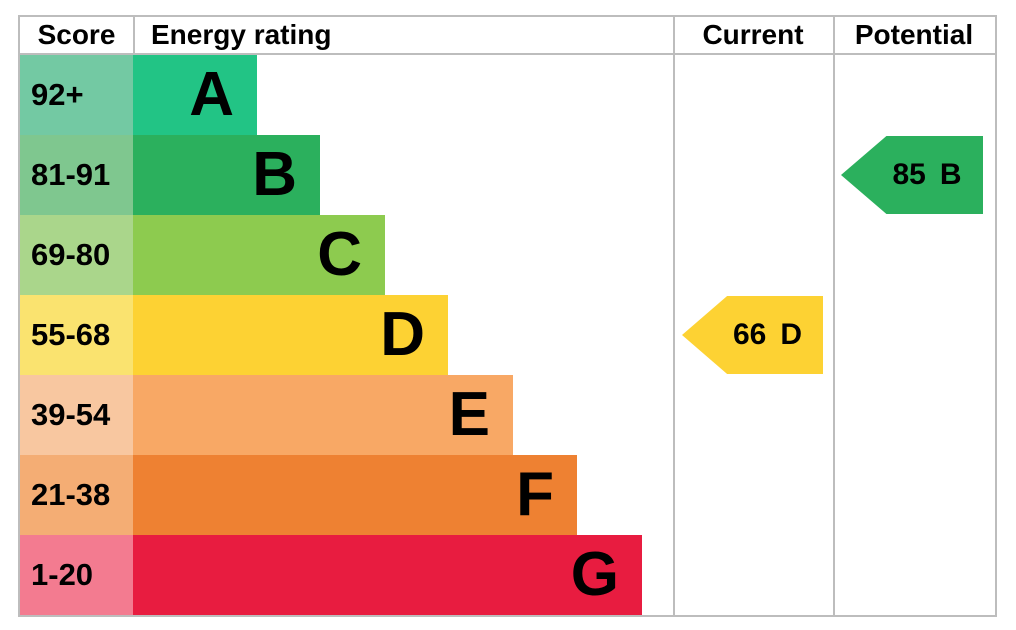 The image size is (1016, 630). I want to click on band-letter: C, so click(339, 254).